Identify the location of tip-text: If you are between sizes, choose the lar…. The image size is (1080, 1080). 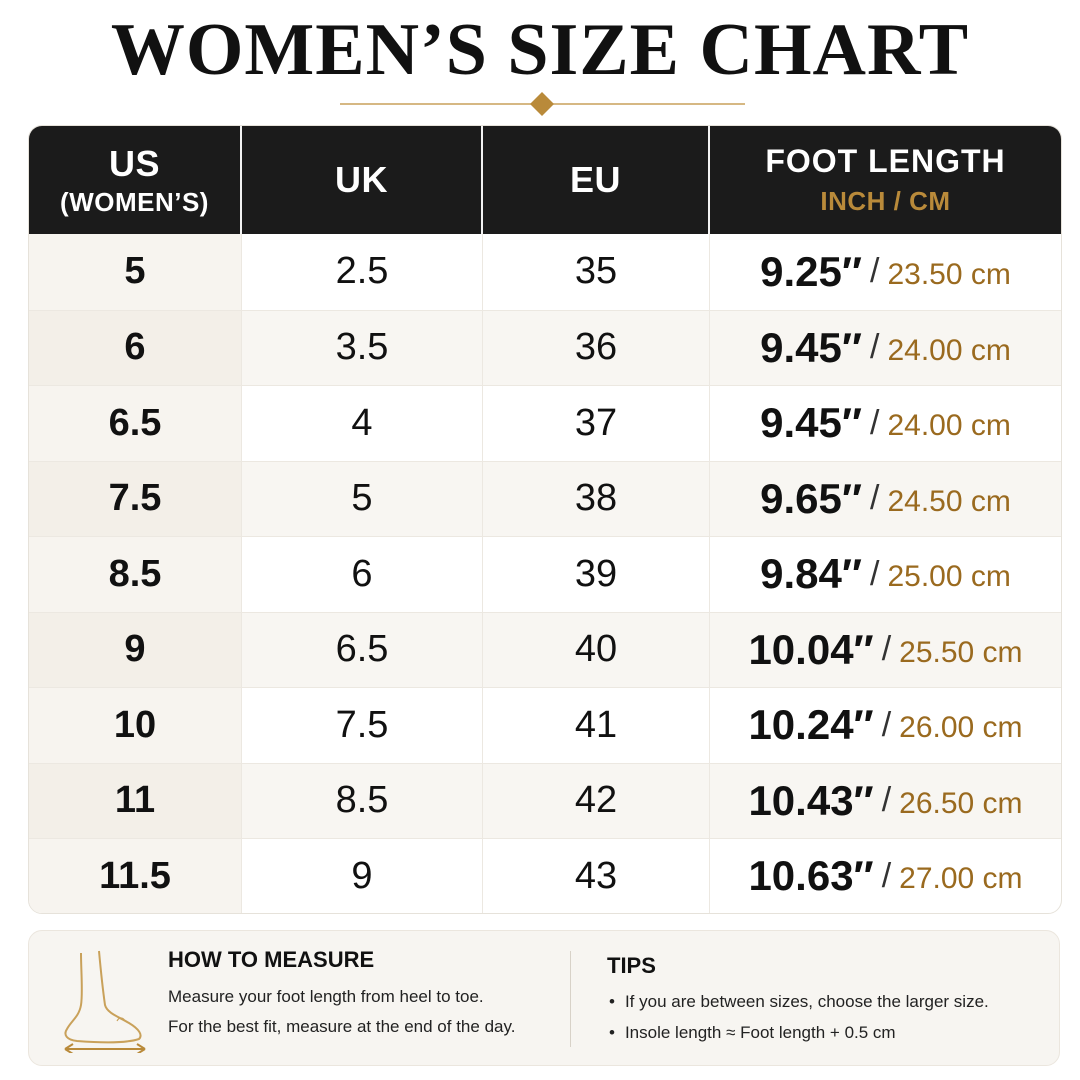
(806, 1001).